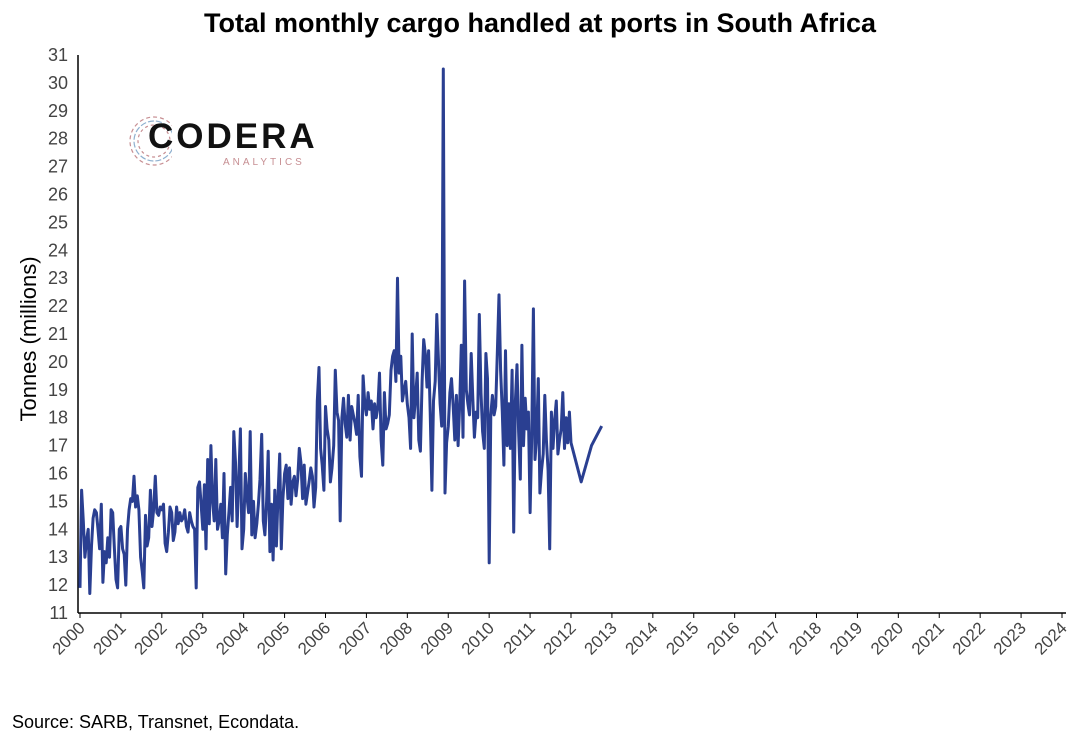 The image size is (1080, 748). I want to click on x-tick-label: 2012, so click(560, 638).